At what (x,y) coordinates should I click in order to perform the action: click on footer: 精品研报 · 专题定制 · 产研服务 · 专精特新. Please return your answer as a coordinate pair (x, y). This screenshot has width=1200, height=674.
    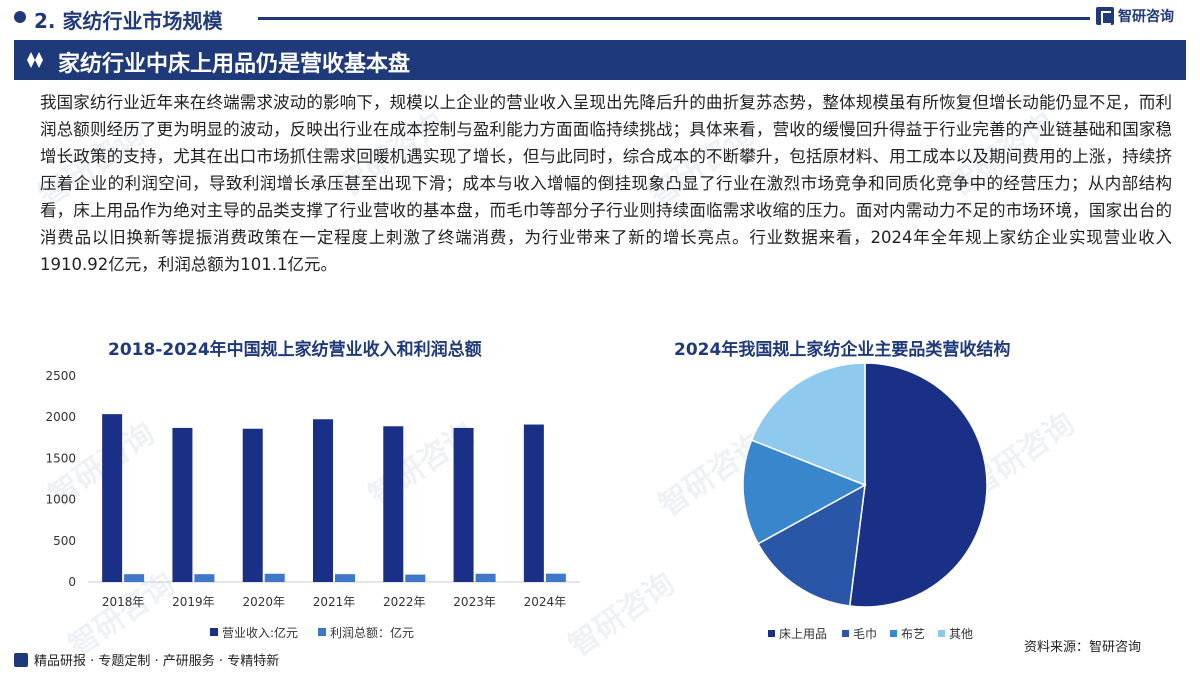
    Looking at the image, I should click on (146, 659).